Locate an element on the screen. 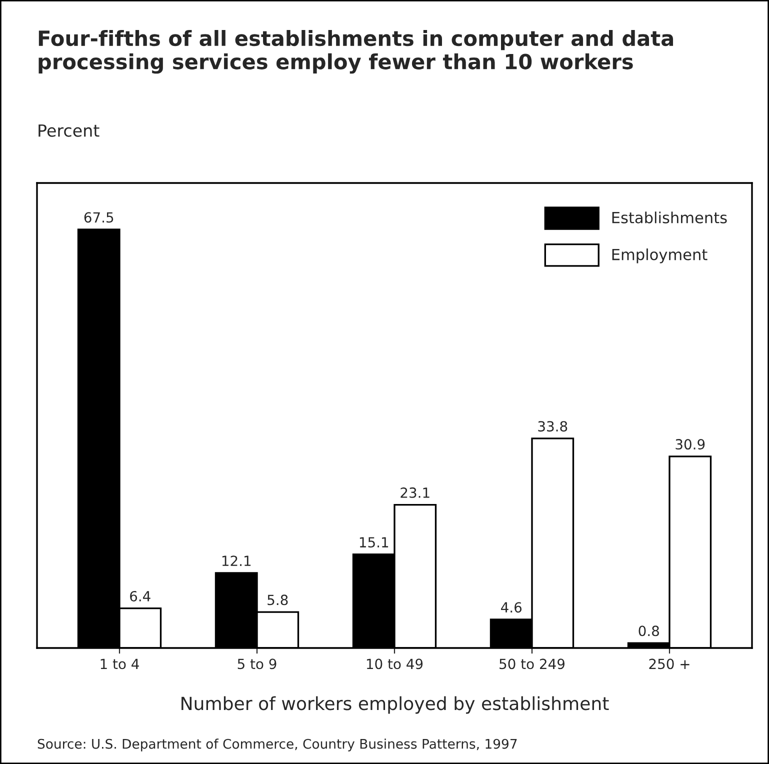 This screenshot has width=769, height=764. x-tick-label: 1 to 4 is located at coordinates (119, 664).